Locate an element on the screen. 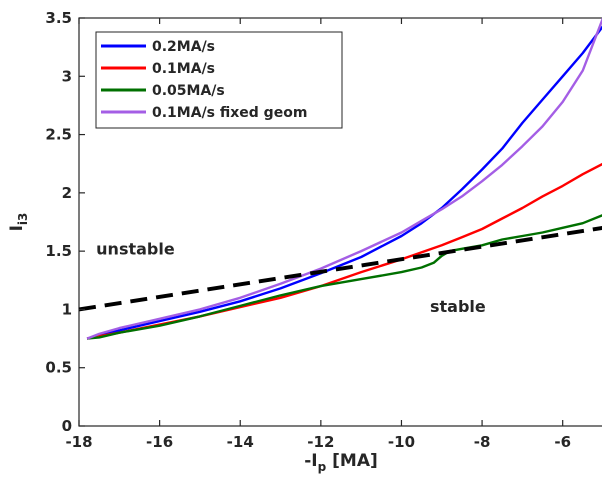  legend: 0.2MA/s 0.1MA/s 0.05MA/s 0.1MA/s fixed geom is located at coordinates (219, 80).